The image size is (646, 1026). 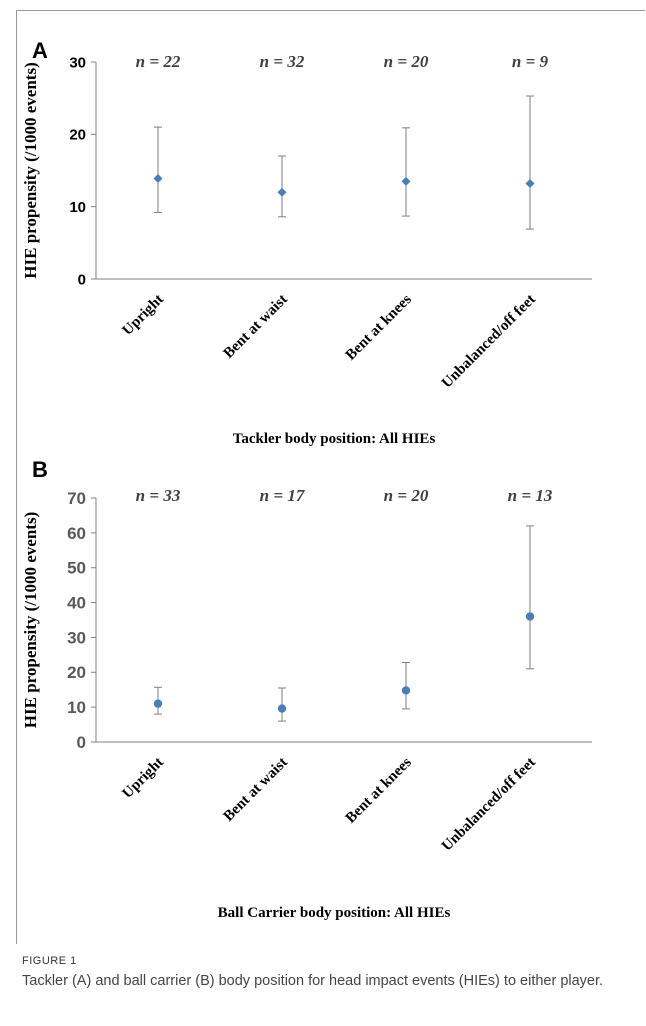 What do you see at coordinates (30, 170) in the screenshot?
I see `panel-a-y-axis-title: HIE propensity (/1000 events)` at bounding box center [30, 170].